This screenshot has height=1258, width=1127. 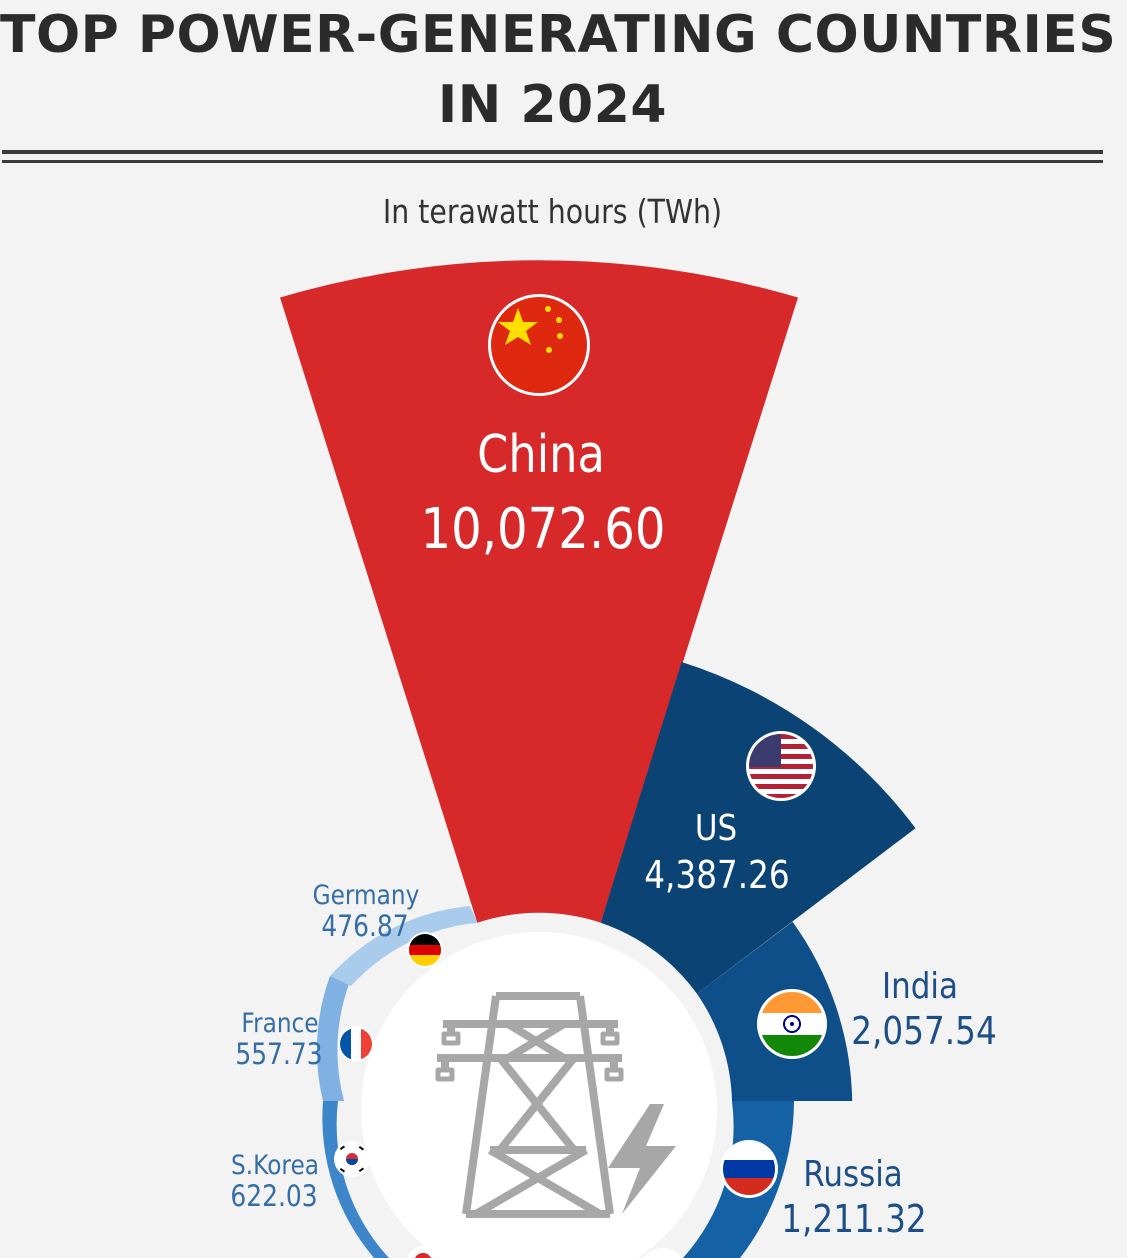 I want to click on label-value-france: 557.73, so click(x=278, y=1054).